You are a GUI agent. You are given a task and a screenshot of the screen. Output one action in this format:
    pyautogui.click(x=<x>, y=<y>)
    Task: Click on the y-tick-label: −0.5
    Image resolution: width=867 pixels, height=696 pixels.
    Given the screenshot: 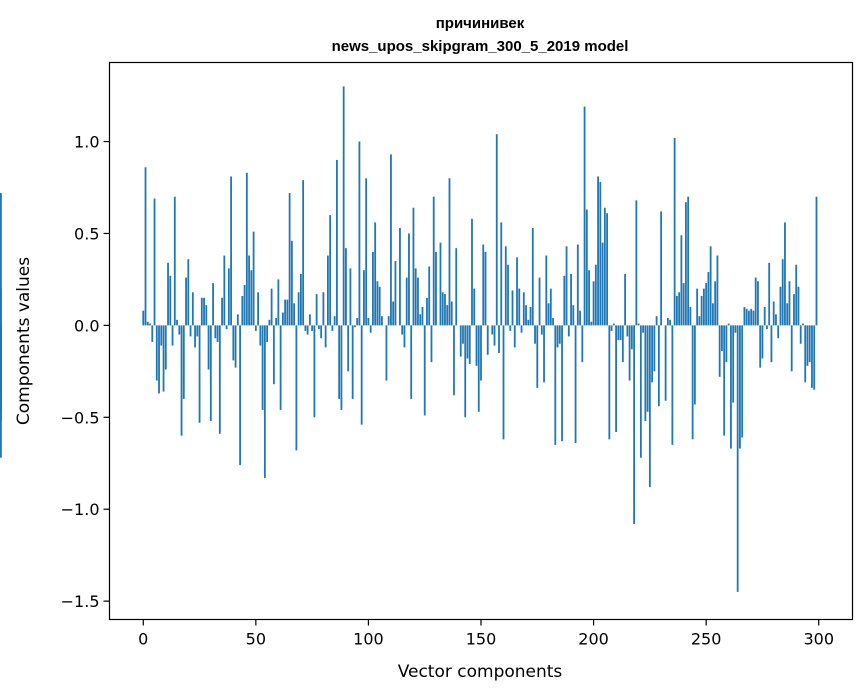 What is the action you would take?
    pyautogui.click(x=80, y=417)
    